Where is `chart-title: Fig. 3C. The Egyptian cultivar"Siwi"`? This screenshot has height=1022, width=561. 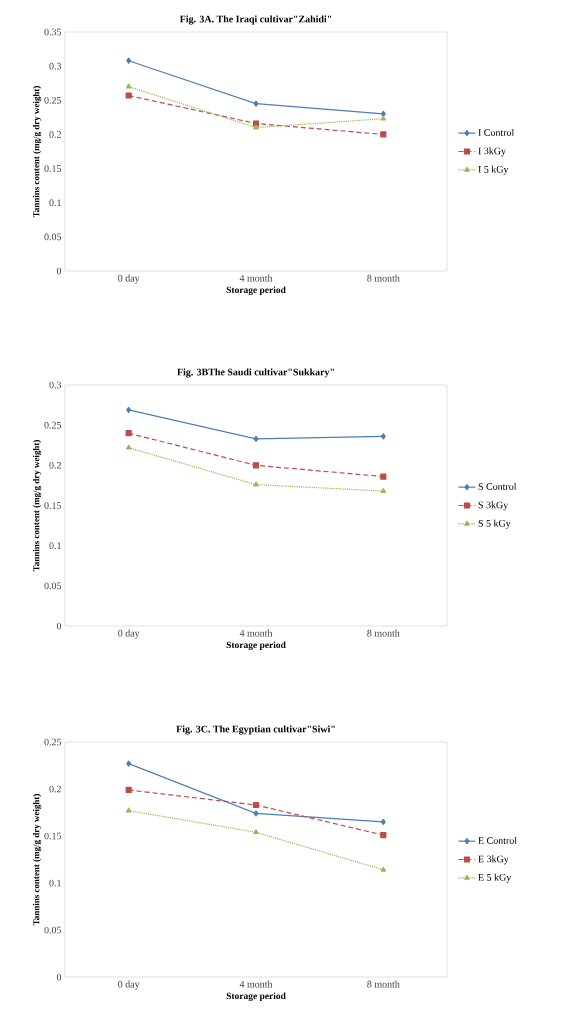 chart-title: Fig. 3C. The Egyptian cultivar"Siwi" is located at coordinates (255, 730).